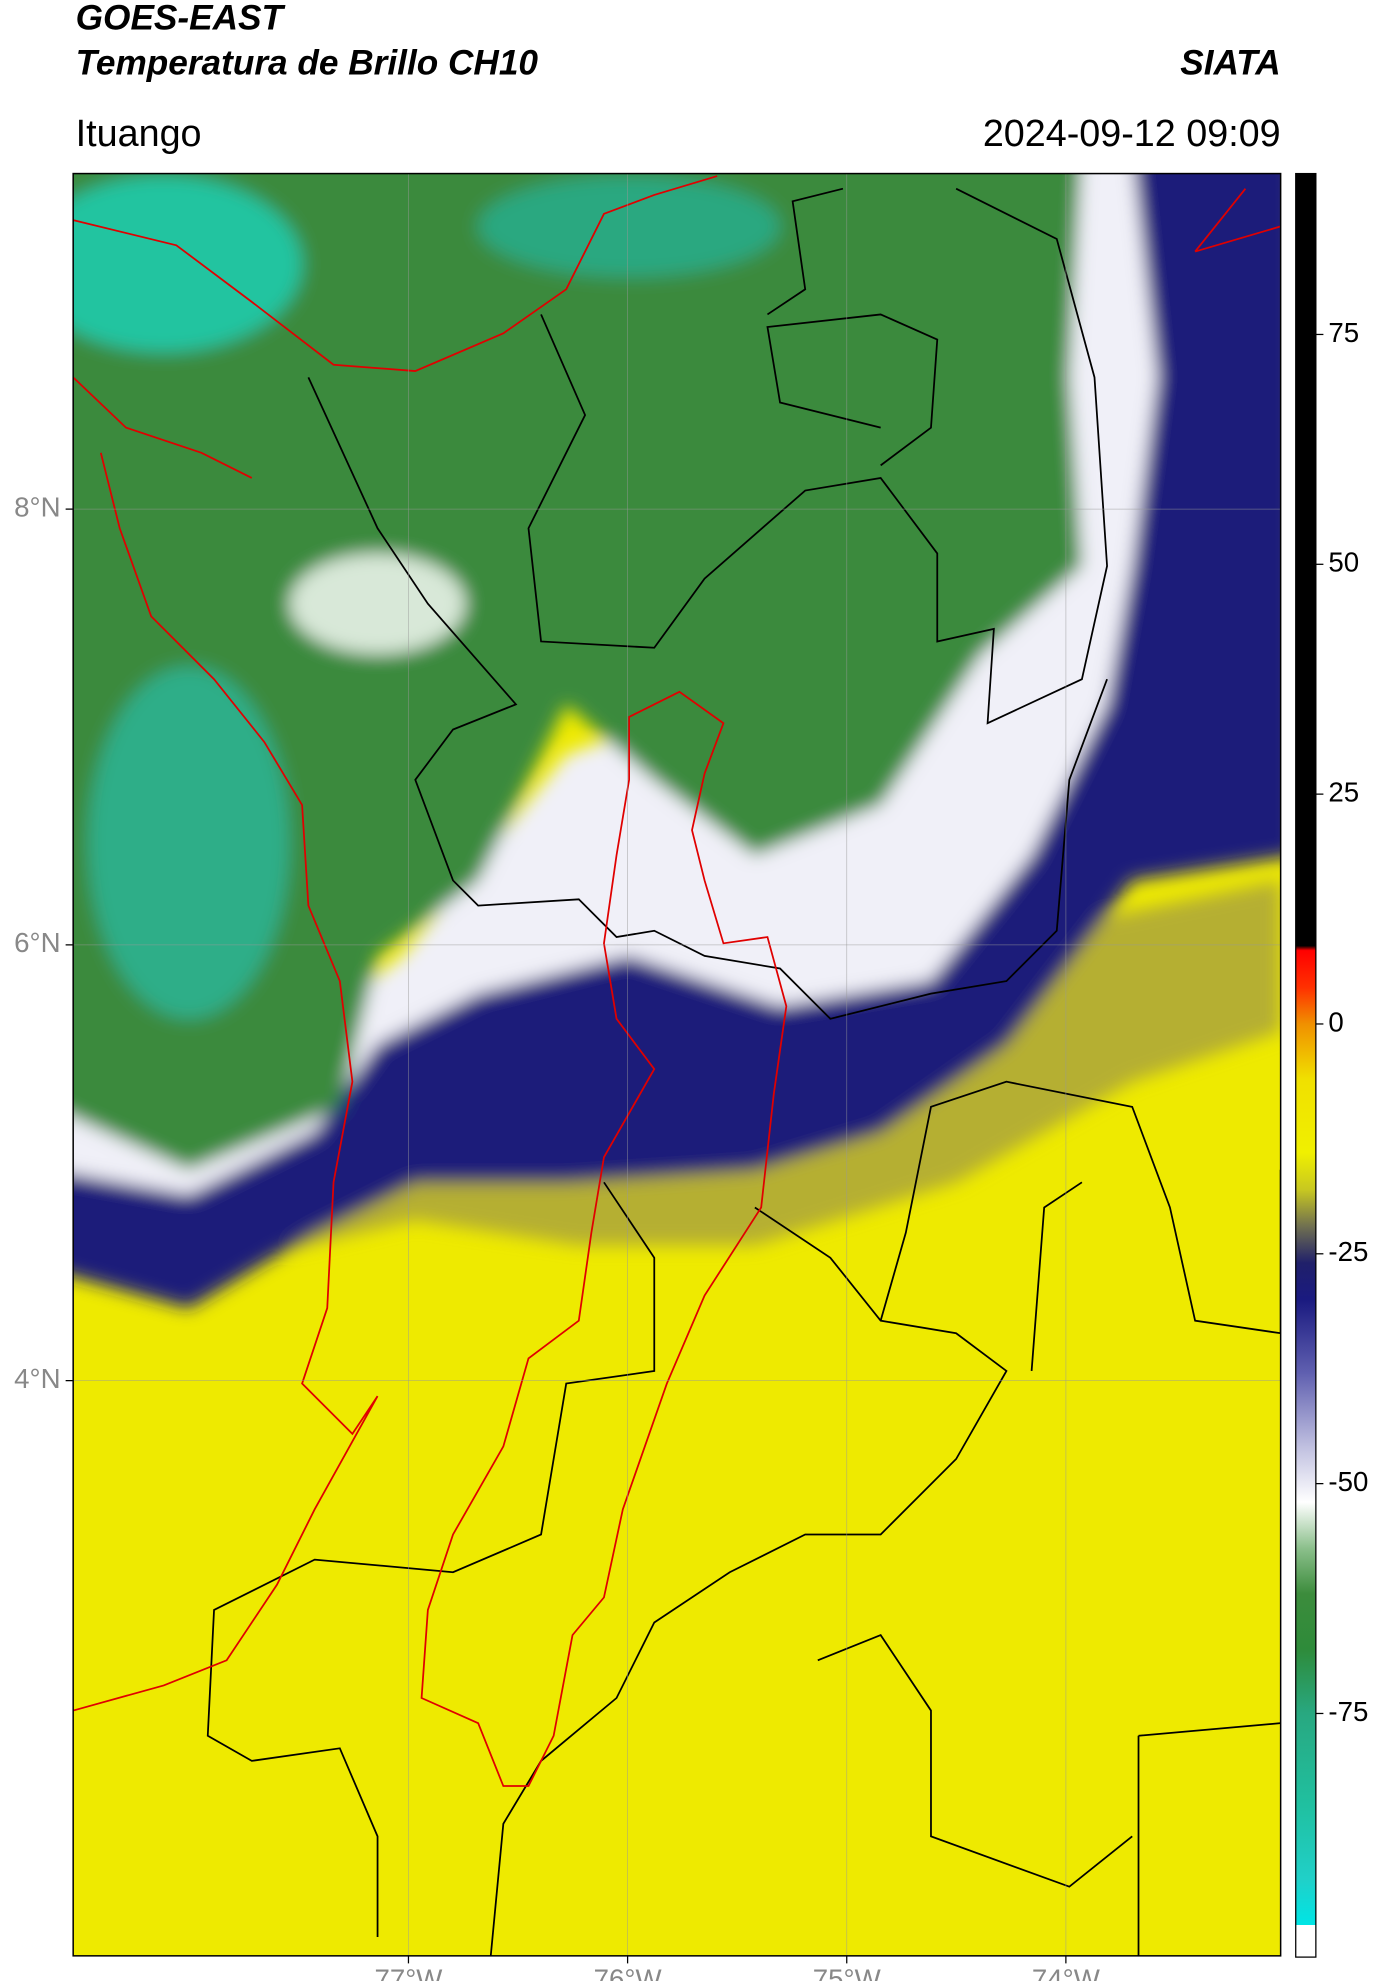  What do you see at coordinates (1348, 1711) in the screenshot?
I see `colorbar-tick-label: -75` at bounding box center [1348, 1711].